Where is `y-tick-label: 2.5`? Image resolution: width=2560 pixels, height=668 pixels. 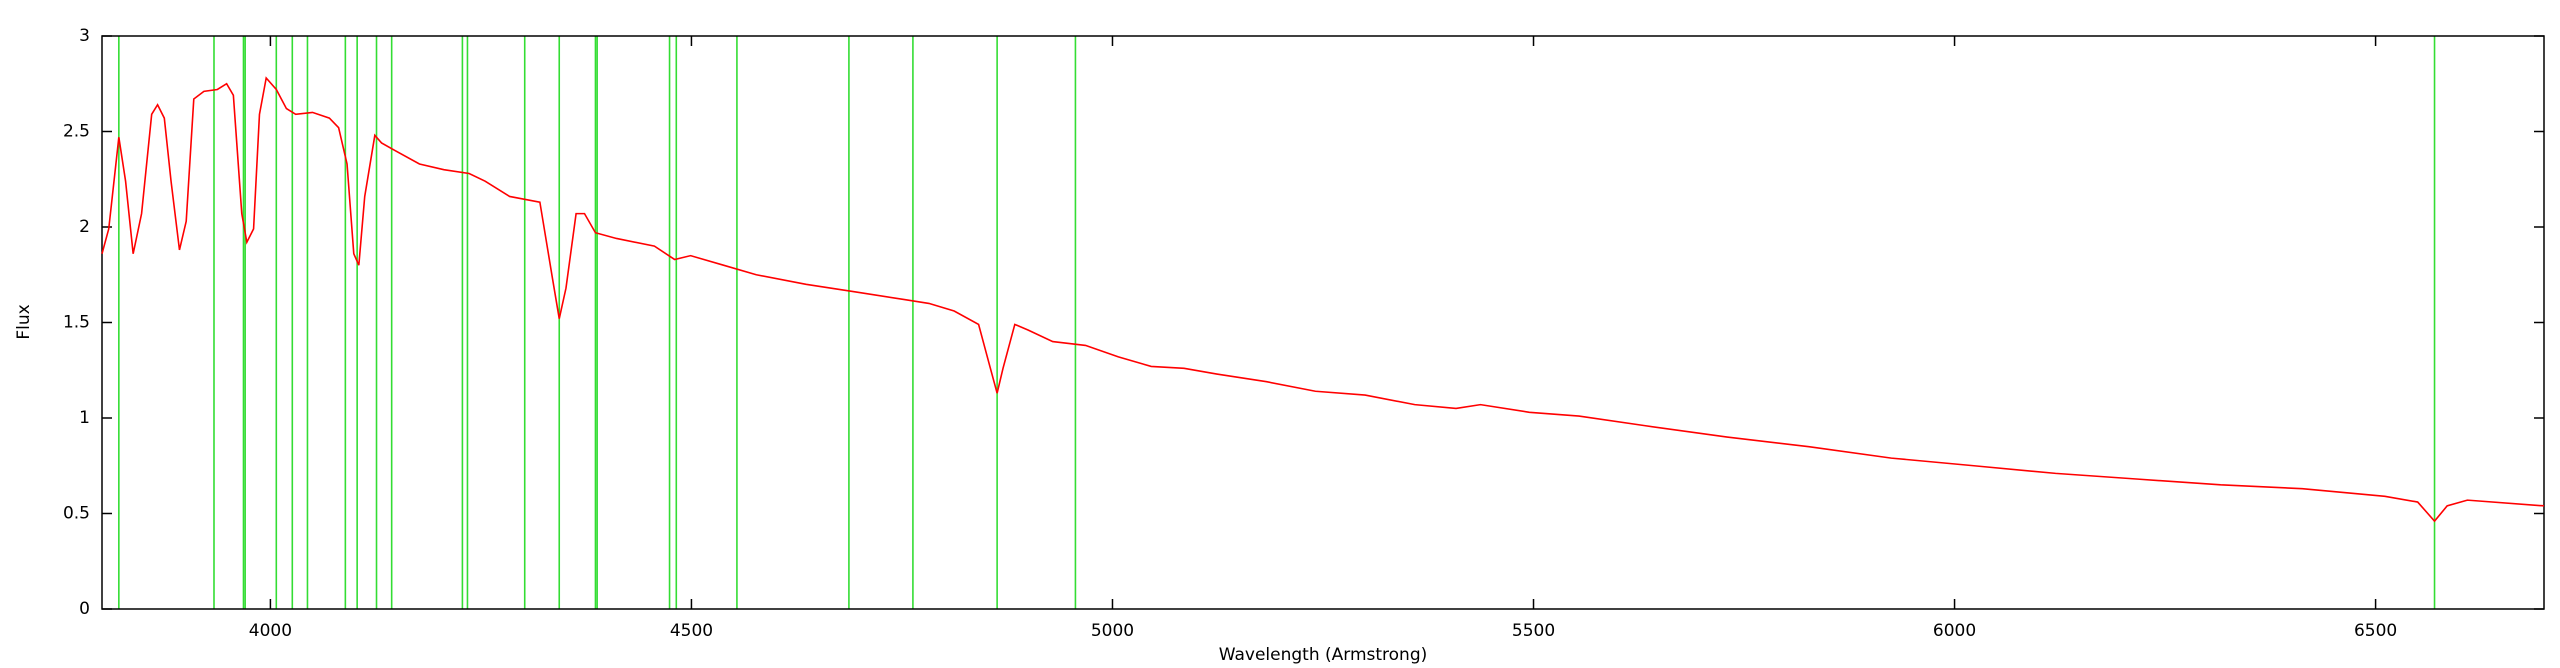 y-tick-label: 2.5 is located at coordinates (76, 132).